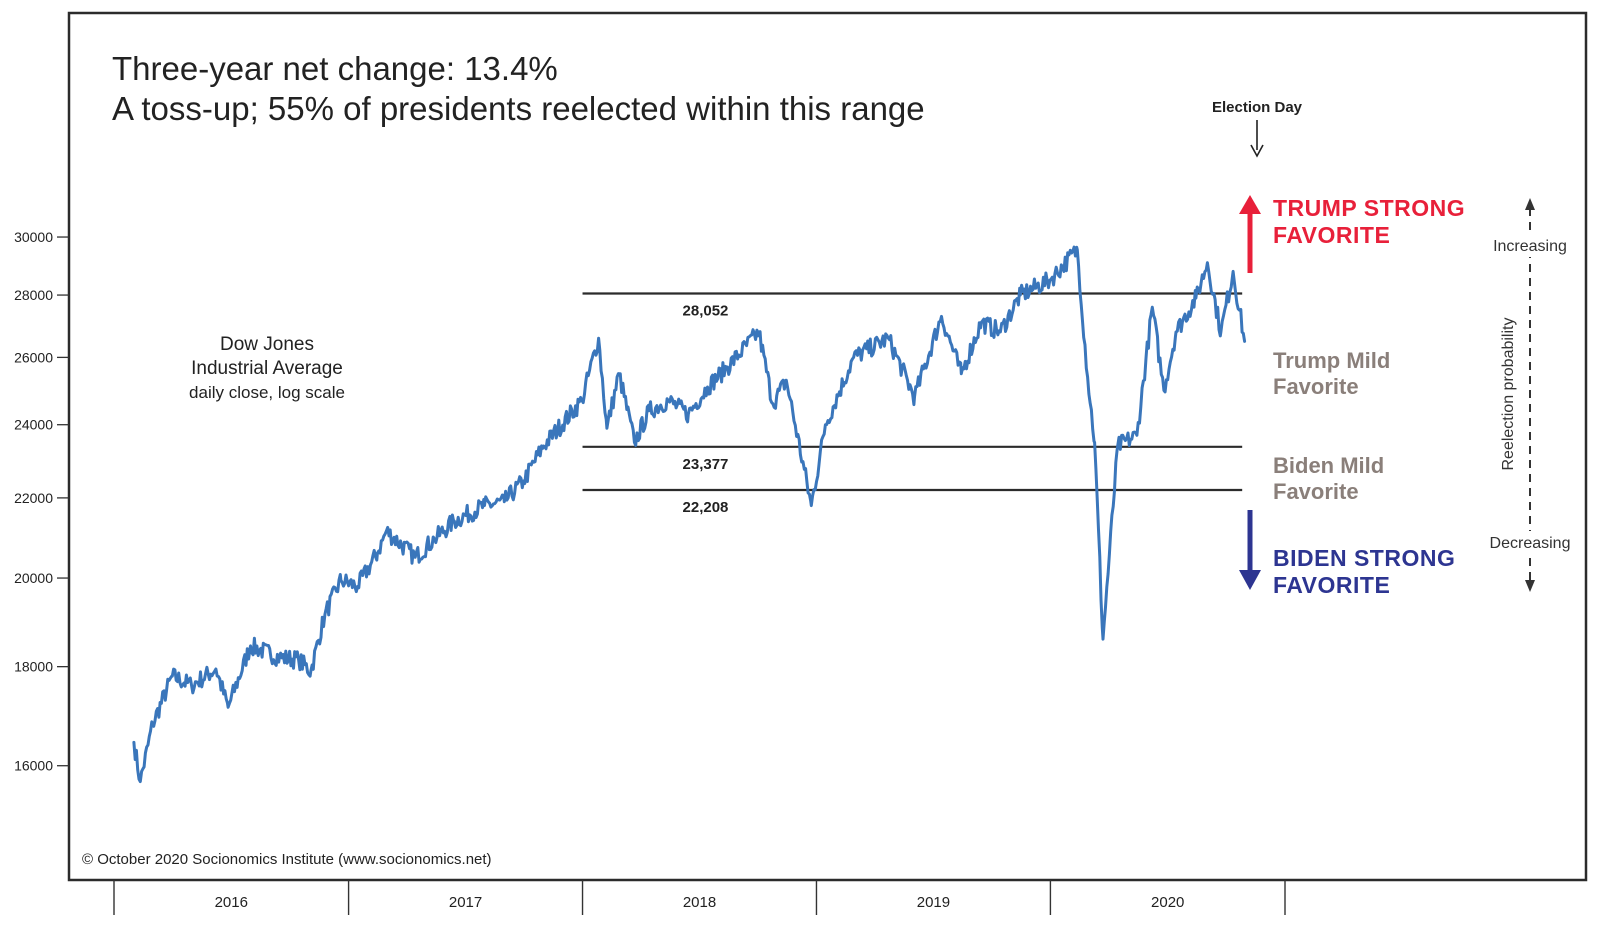  What do you see at coordinates (1331, 235) in the screenshot?
I see `trump-strong-label-2: FAVORITE` at bounding box center [1331, 235].